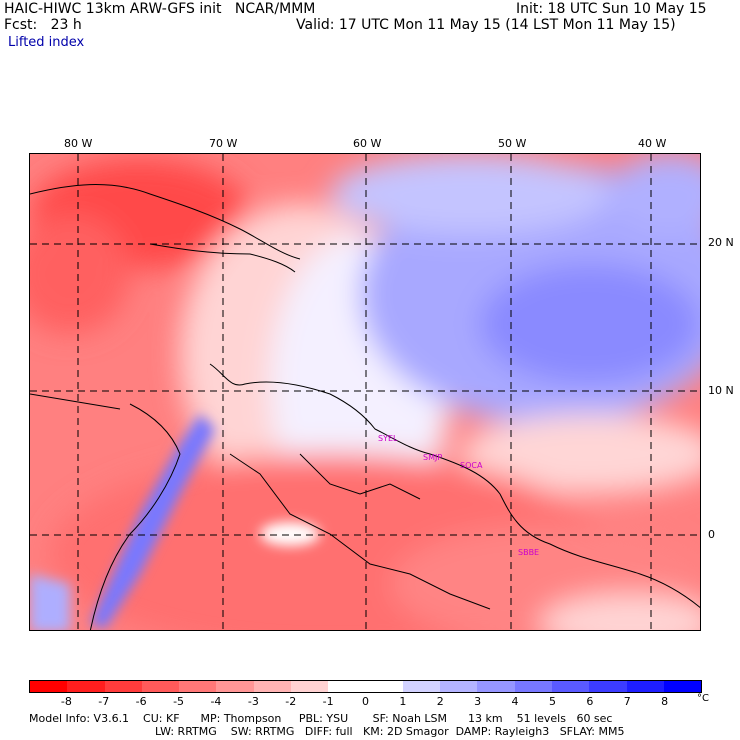  Describe the element at coordinates (160, 9) in the screenshot. I see `model-title: HAIC-HIWC 13km ARW-GFS init NCAR/MMM` at that location.